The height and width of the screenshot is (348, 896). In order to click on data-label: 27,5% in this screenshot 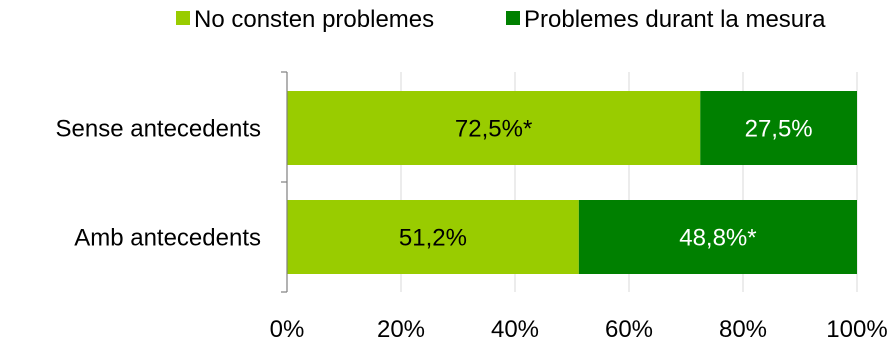, I will do `click(779, 128)`.